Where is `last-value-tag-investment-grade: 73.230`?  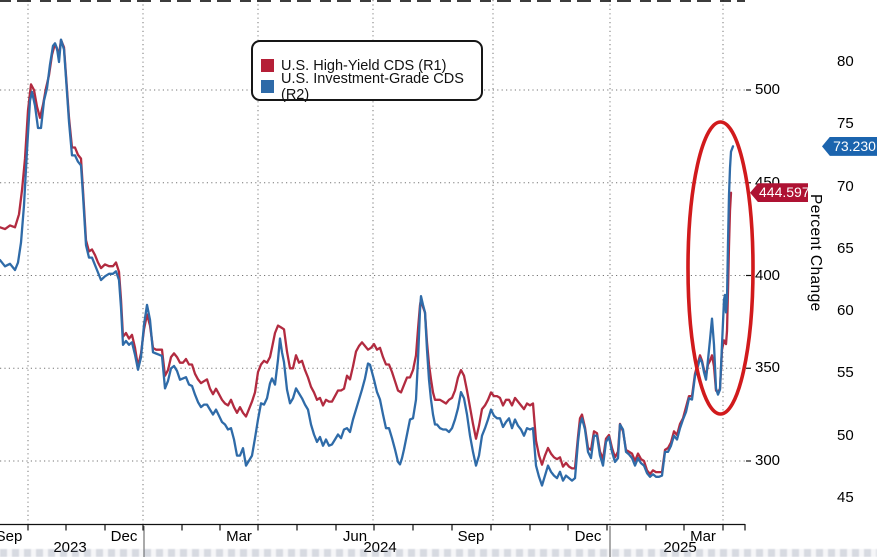
last-value-tag-investment-grade: 73.230 is located at coordinates (849, 146).